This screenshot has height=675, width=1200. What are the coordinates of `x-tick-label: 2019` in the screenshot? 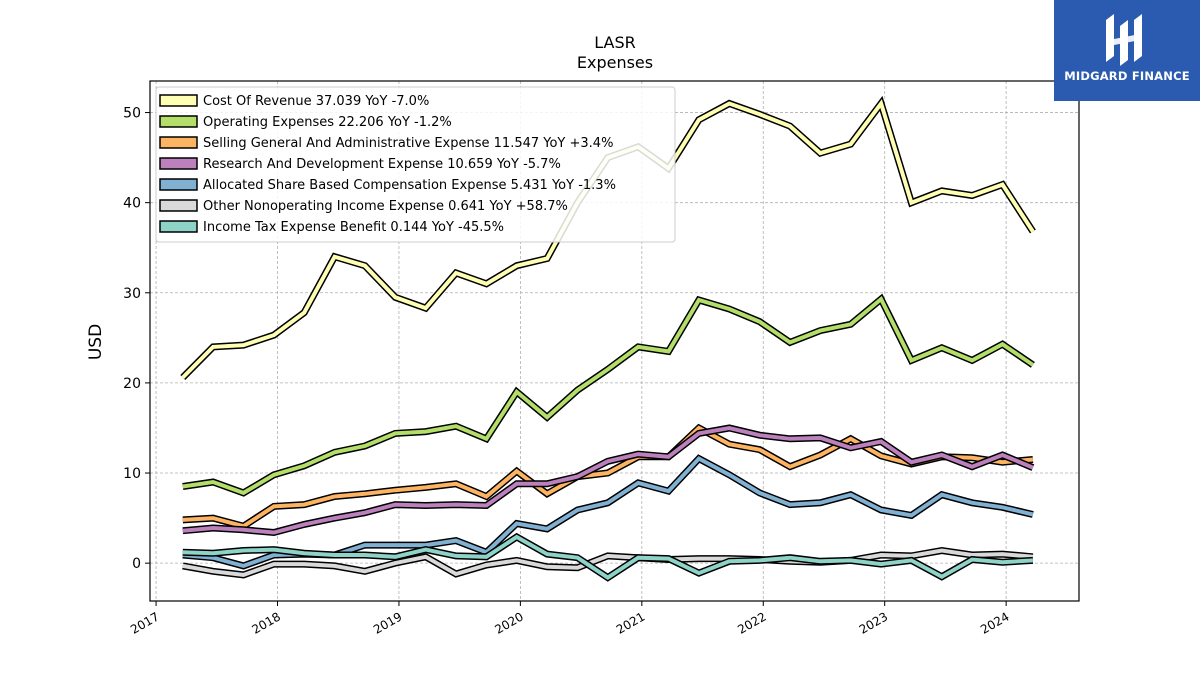 It's located at (387, 622).